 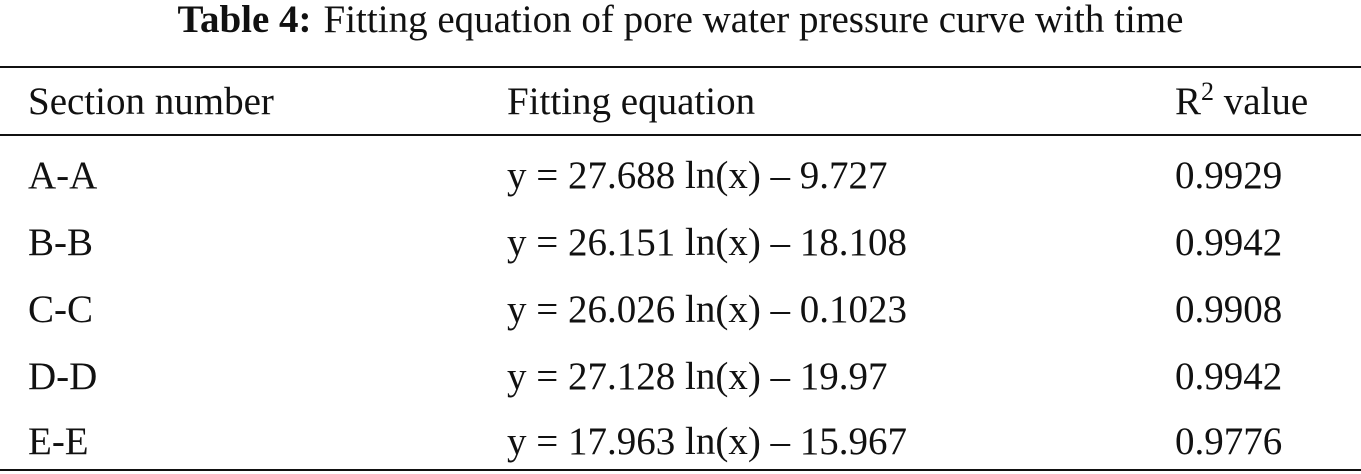 What do you see at coordinates (61, 309) in the screenshot?
I see `table-cell: C-C` at bounding box center [61, 309].